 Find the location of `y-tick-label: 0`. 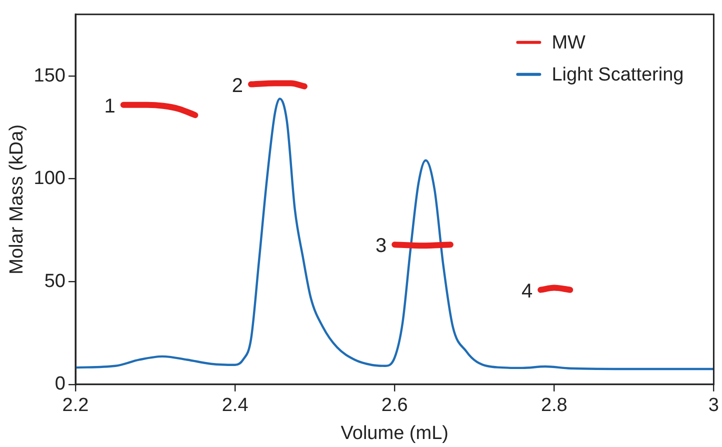

y-tick-label: 0 is located at coordinates (60, 384).